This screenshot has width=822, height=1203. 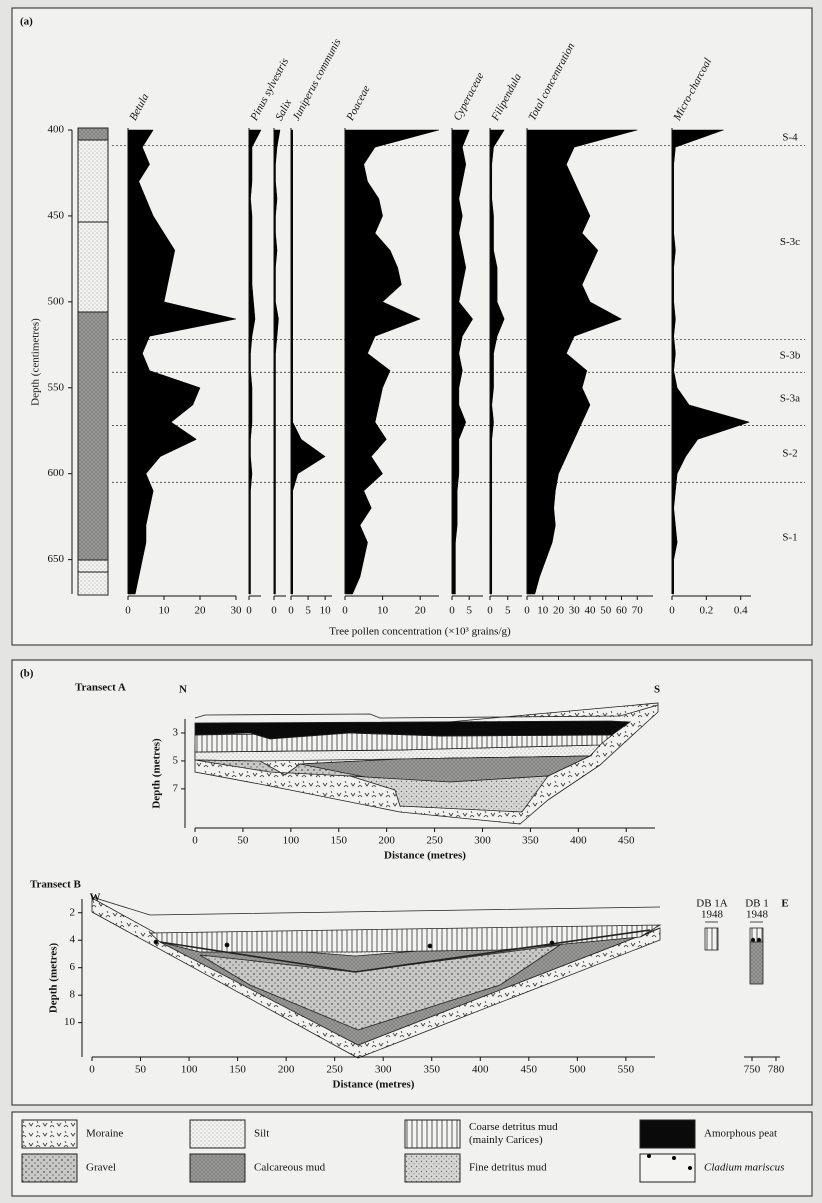 What do you see at coordinates (744, 1168) in the screenshot?
I see `legend-label: Cladium mariscus` at bounding box center [744, 1168].